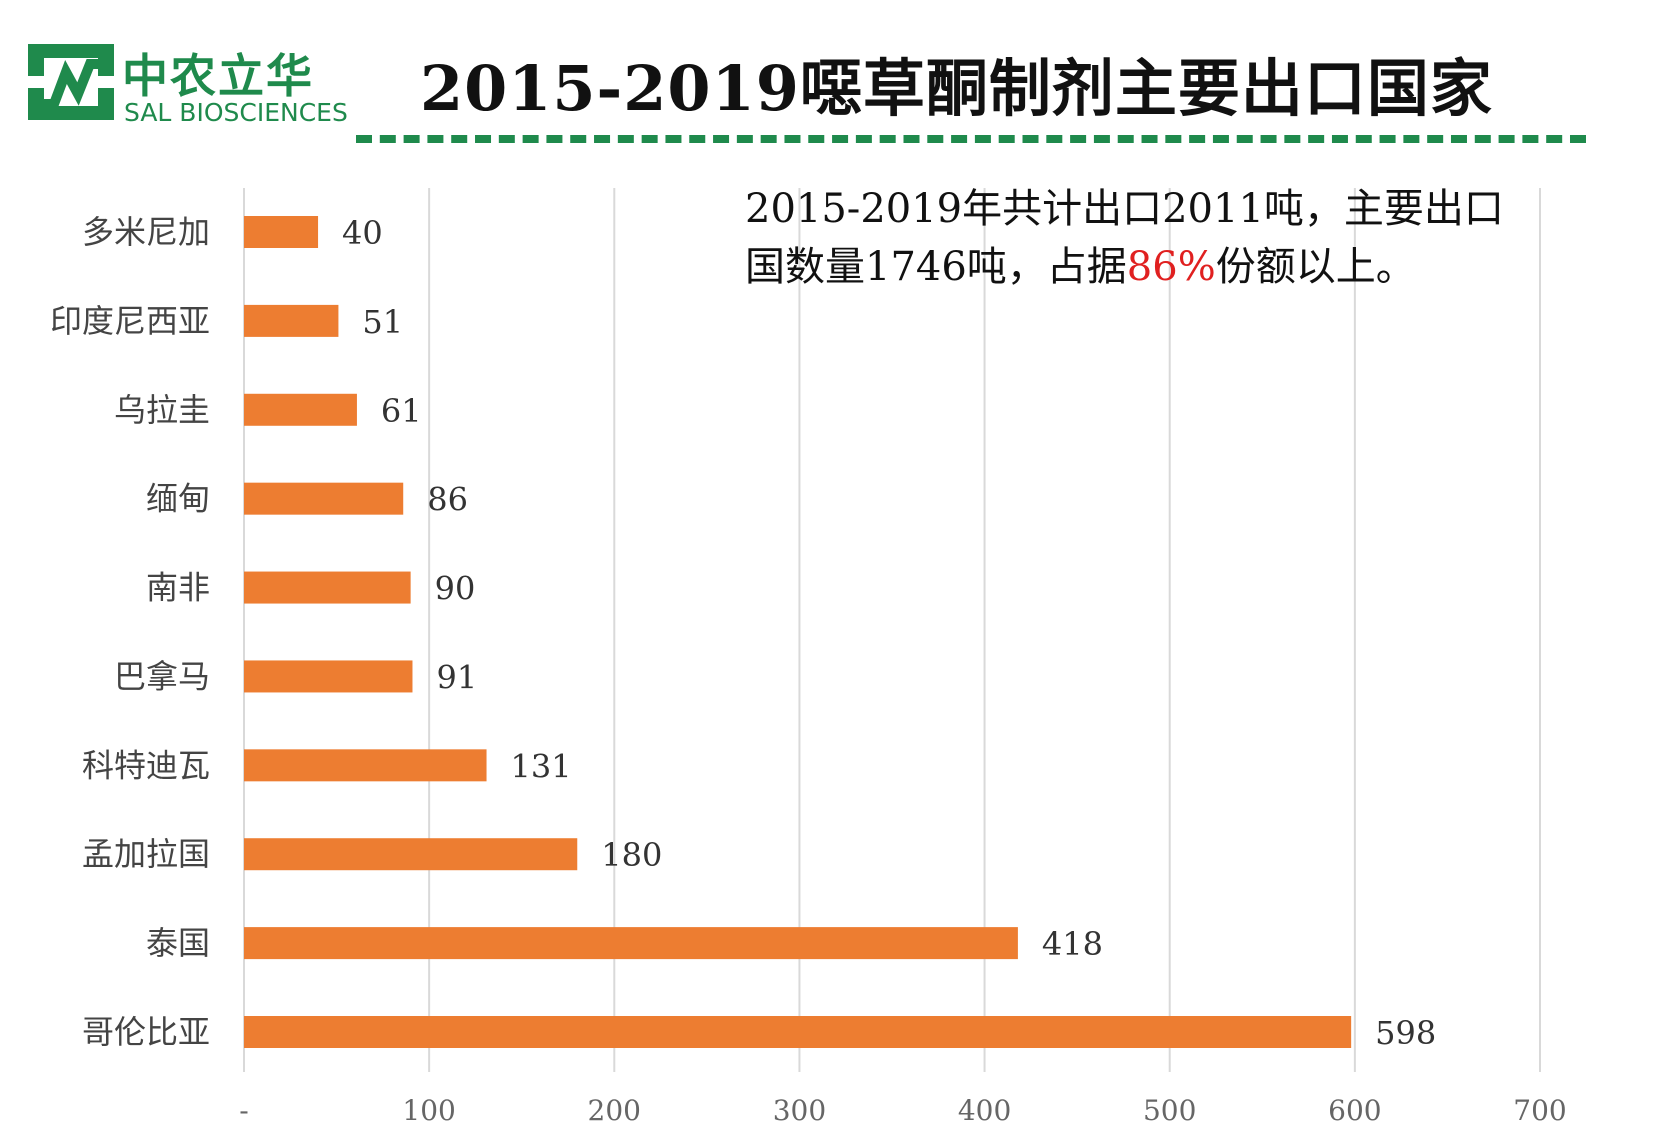 The height and width of the screenshot is (1138, 1656). What do you see at coordinates (218, 76) in the screenshot?
I see `logo-name-cn: 中农立华` at bounding box center [218, 76].